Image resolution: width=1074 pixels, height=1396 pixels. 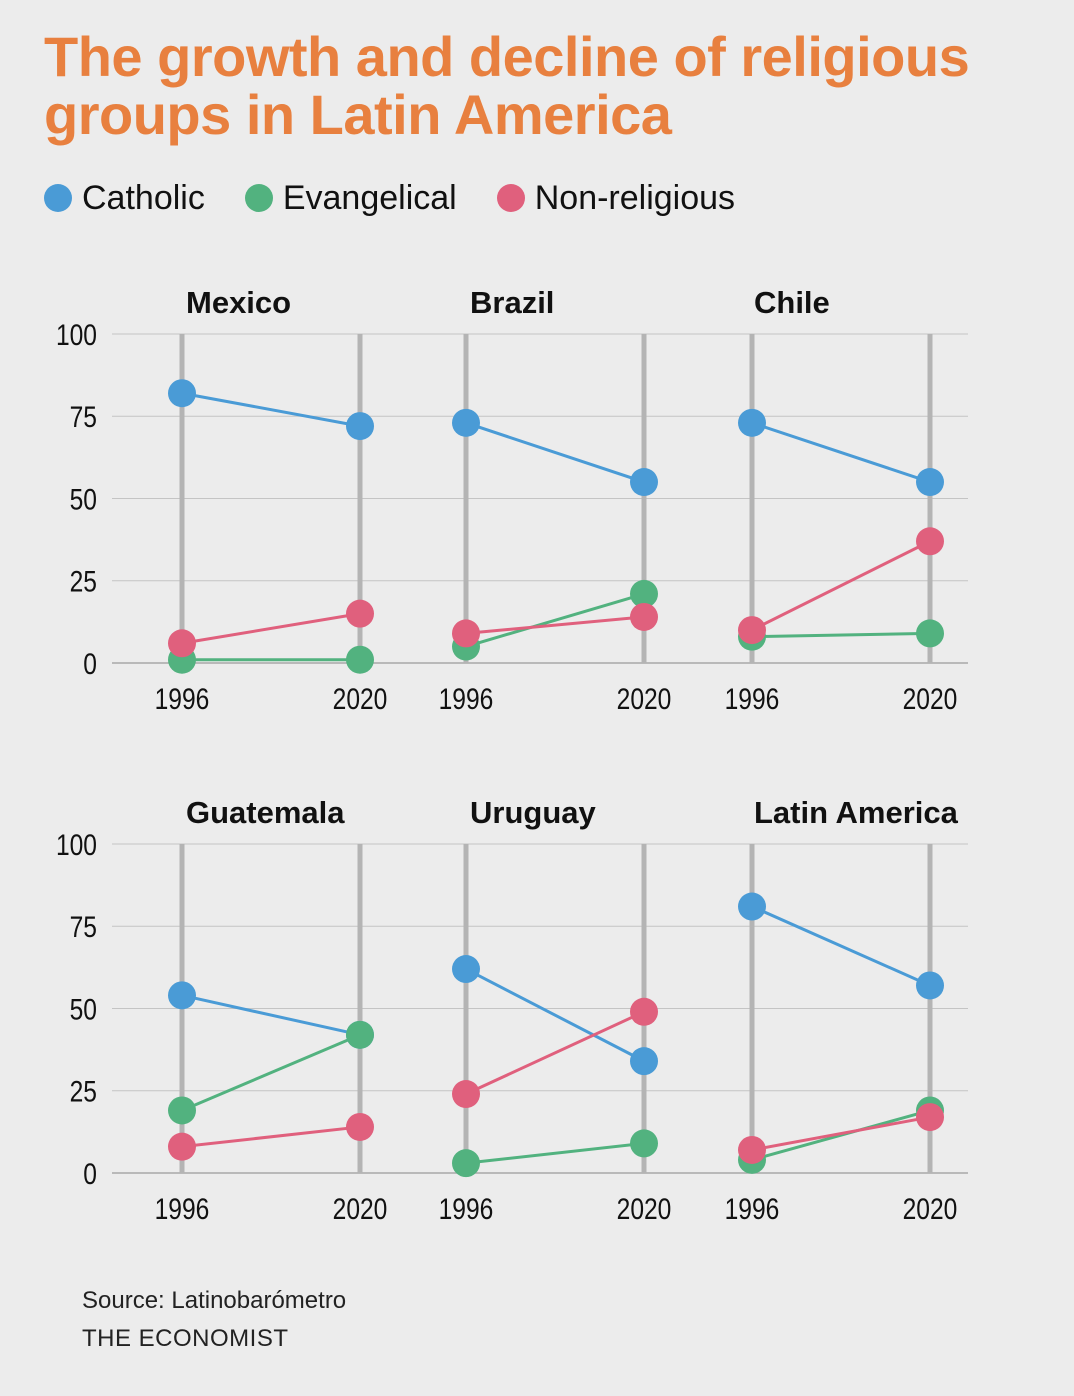 I want to click on point-catholic-2020-latin-america, so click(x=930, y=985).